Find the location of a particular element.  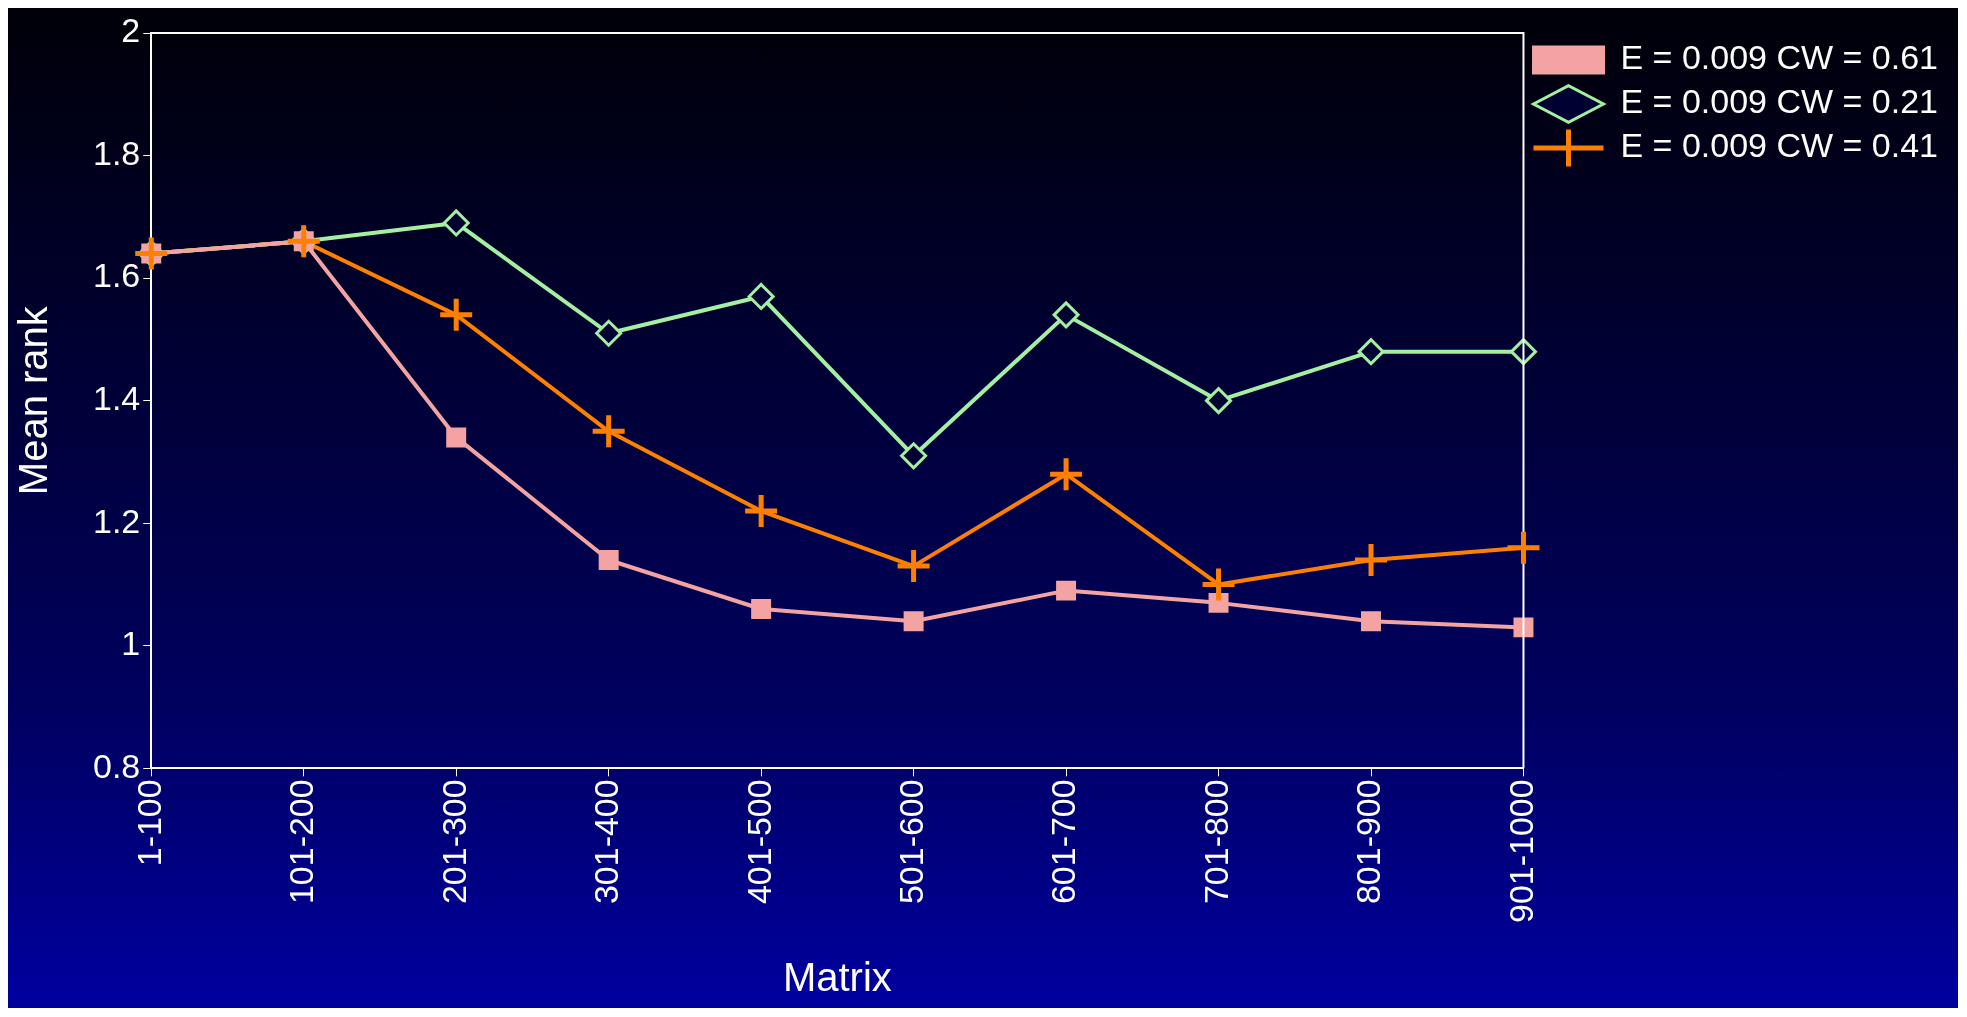

x-tick-label: 601-700 is located at coordinates (1063, 842).